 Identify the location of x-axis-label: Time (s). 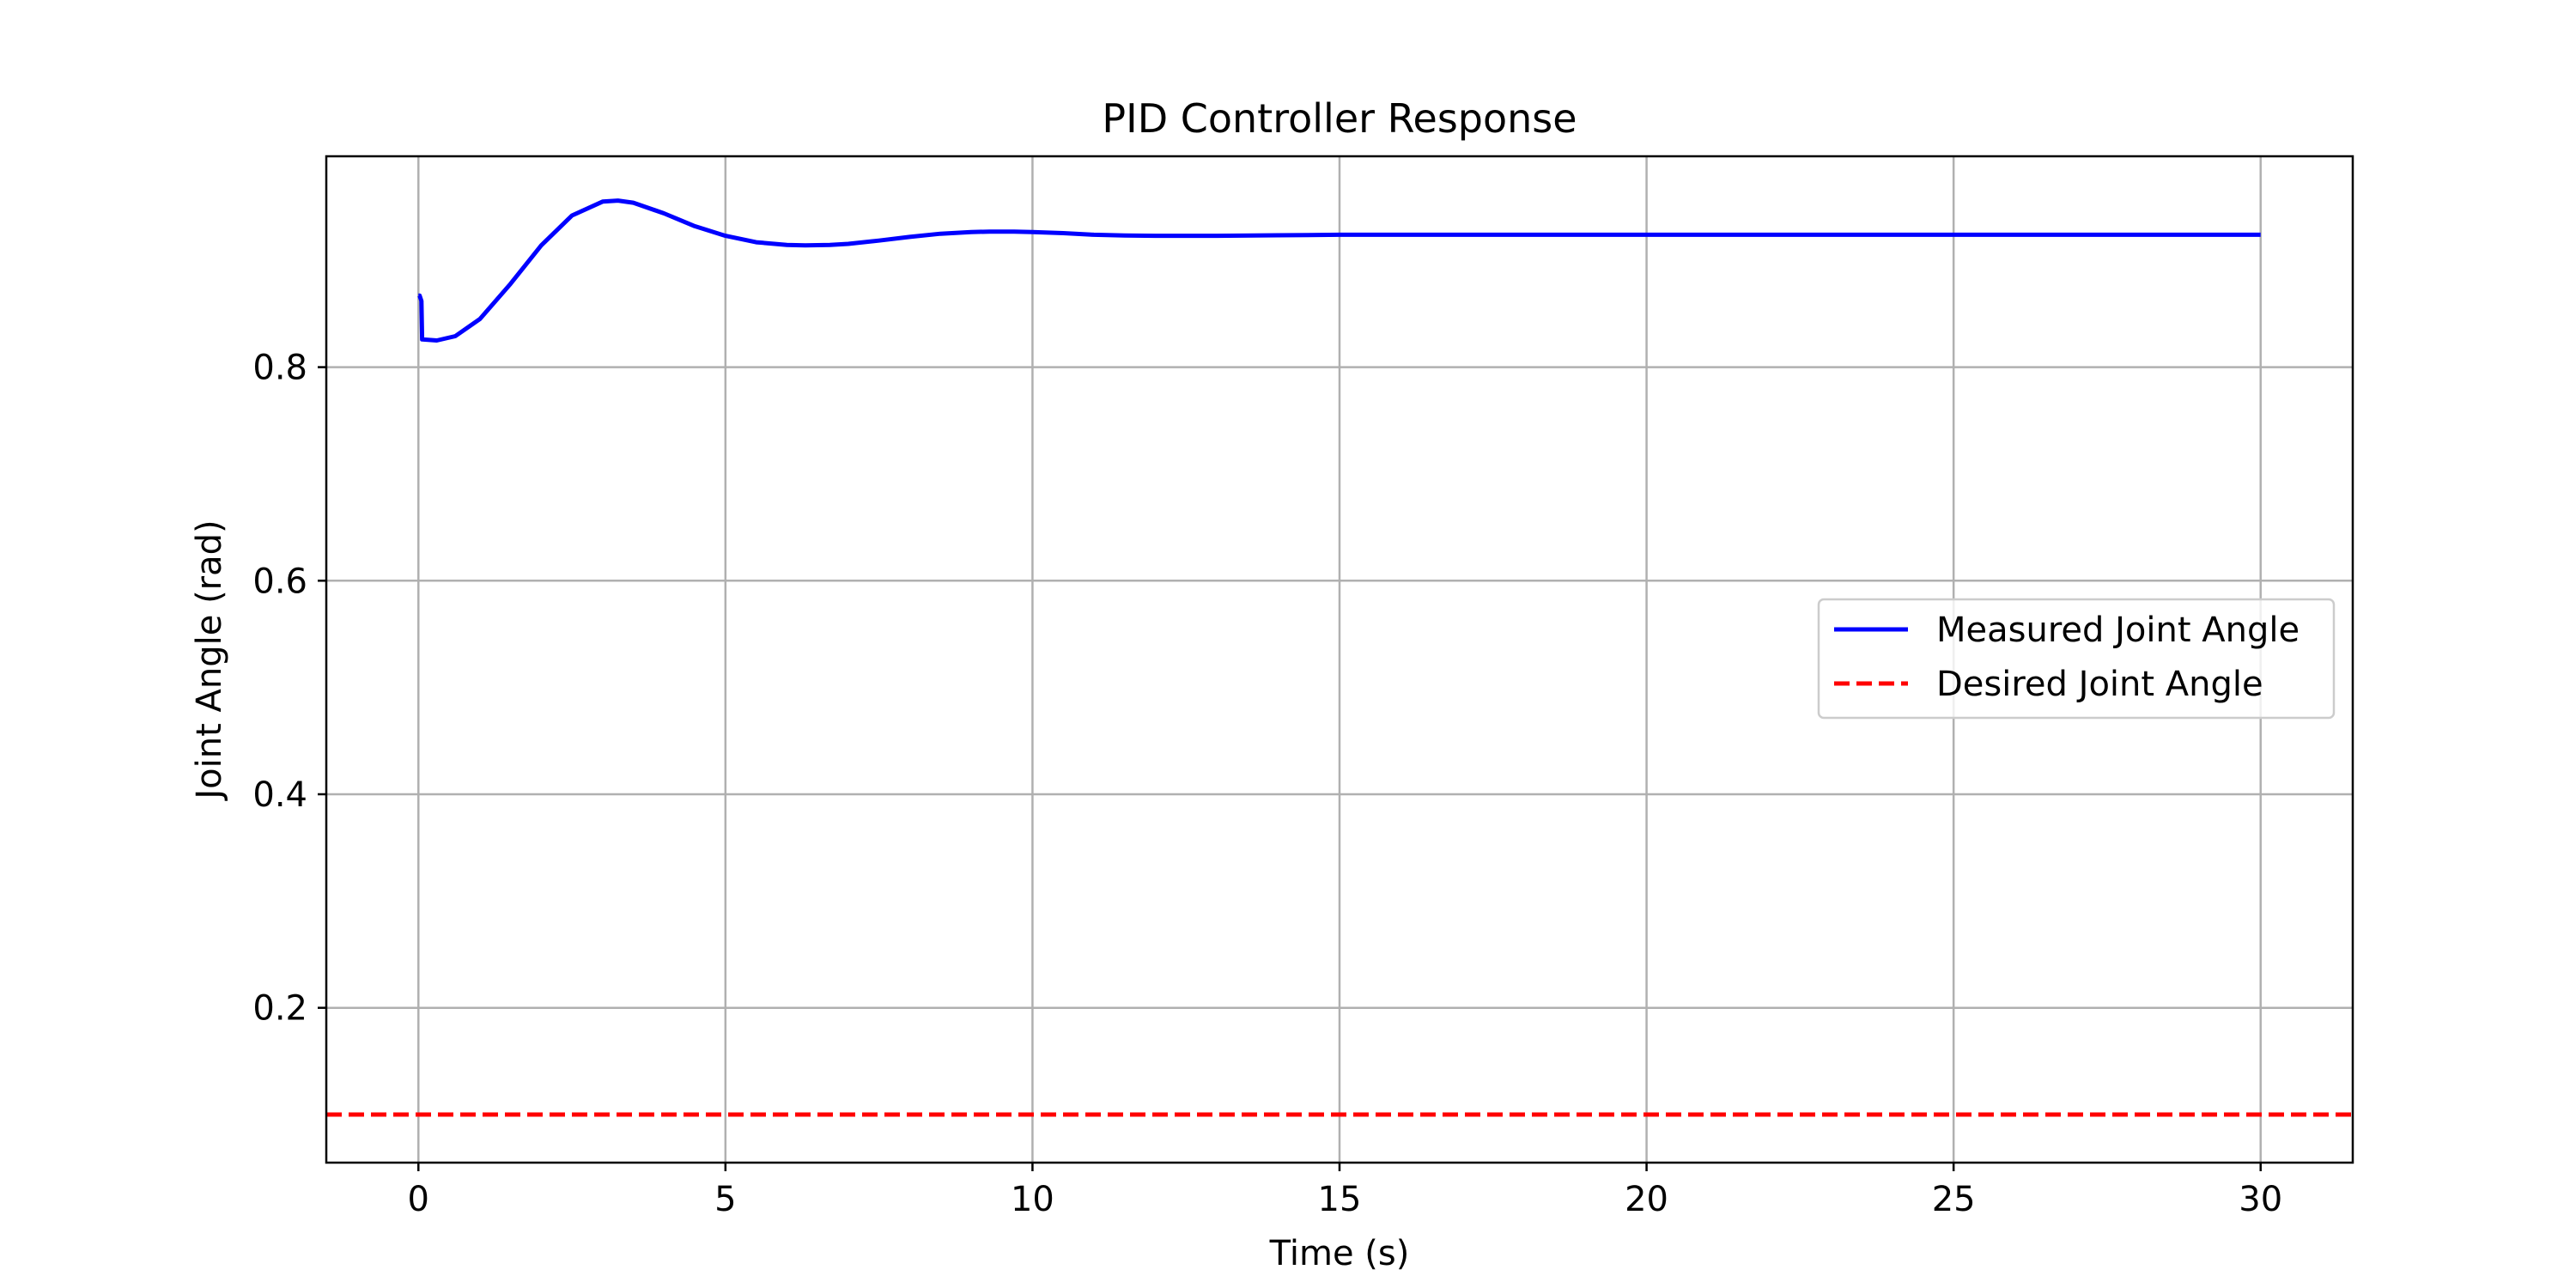
(1339, 1254).